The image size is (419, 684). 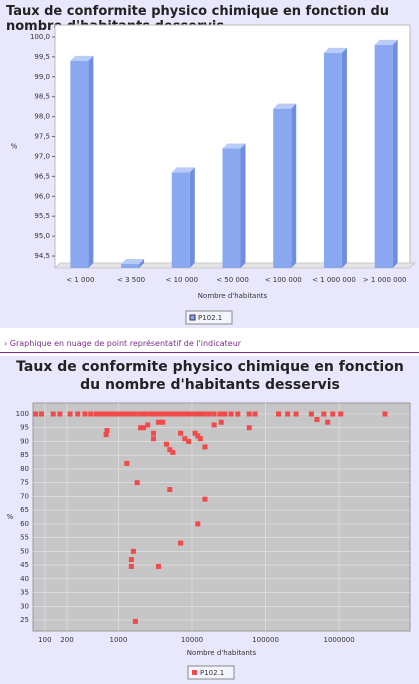 What do you see at coordinates (42, 156) in the screenshot?
I see `y-tick-label: 97,0` at bounding box center [42, 156].